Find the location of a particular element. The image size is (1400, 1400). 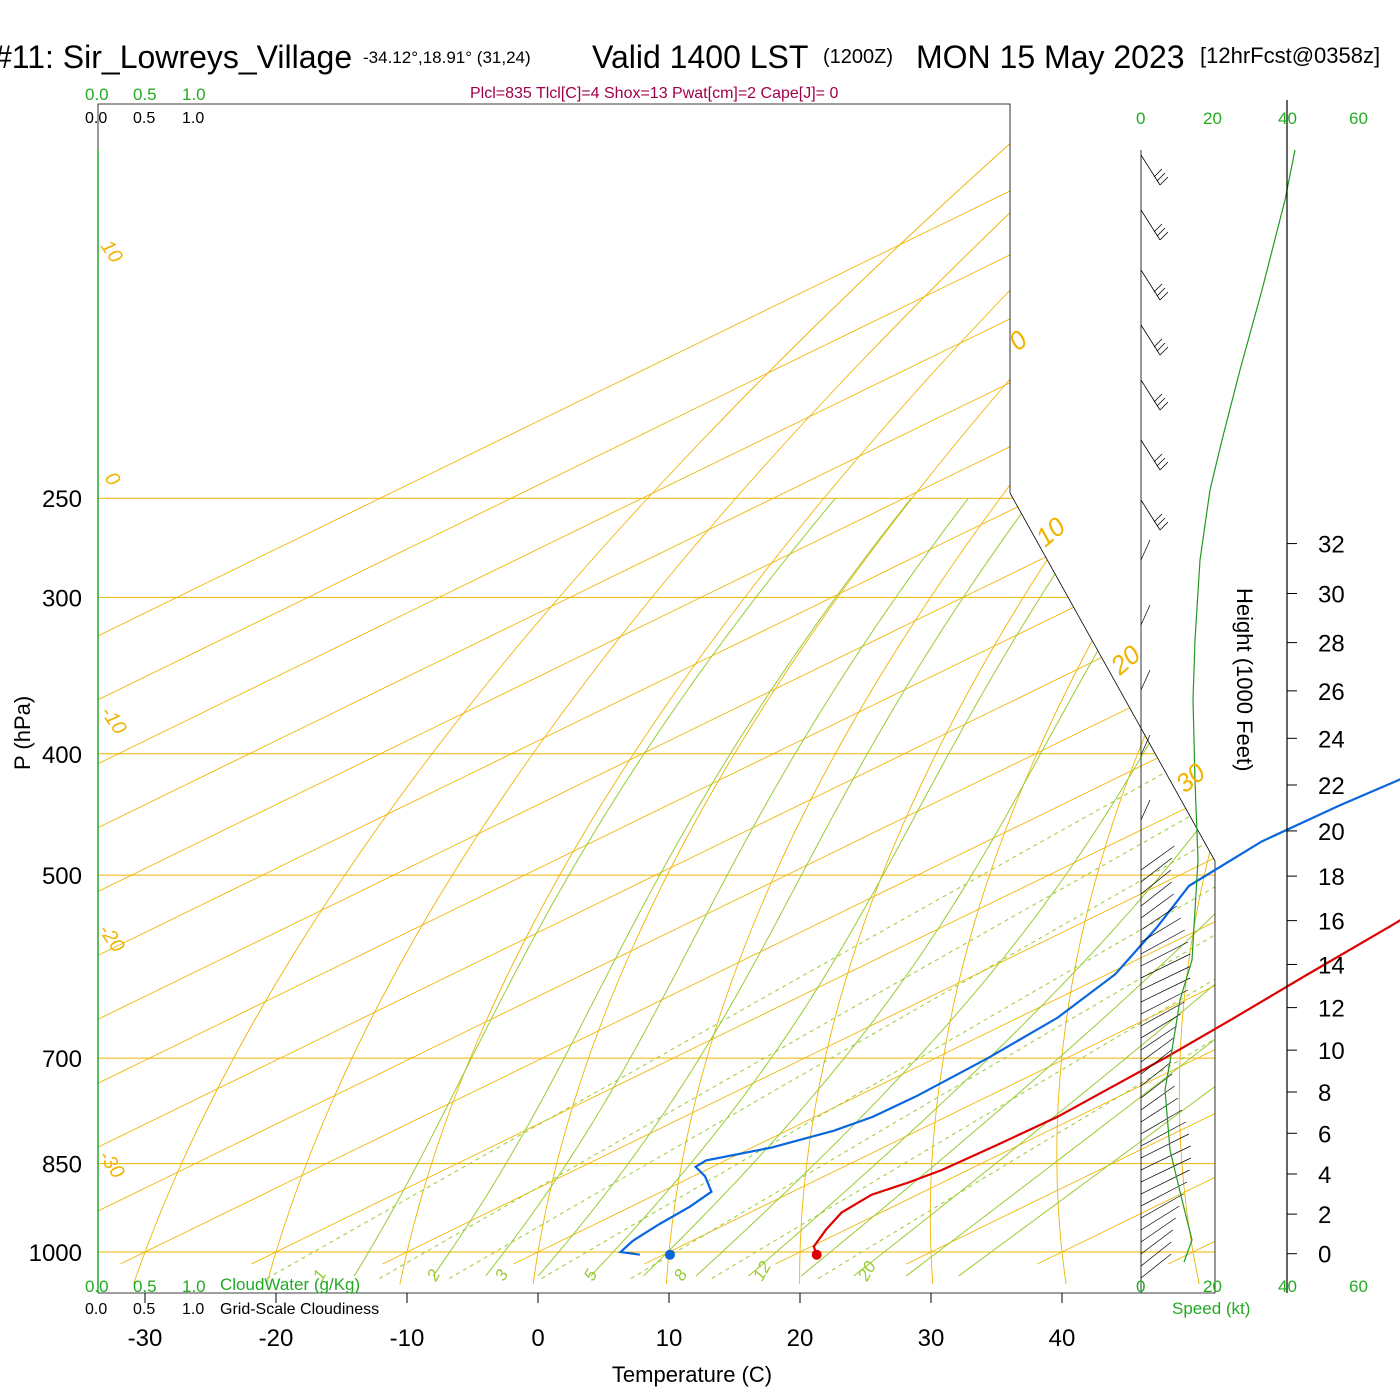

cloudwater-label: CloudWater (g/Kg) is located at coordinates (290, 1284).